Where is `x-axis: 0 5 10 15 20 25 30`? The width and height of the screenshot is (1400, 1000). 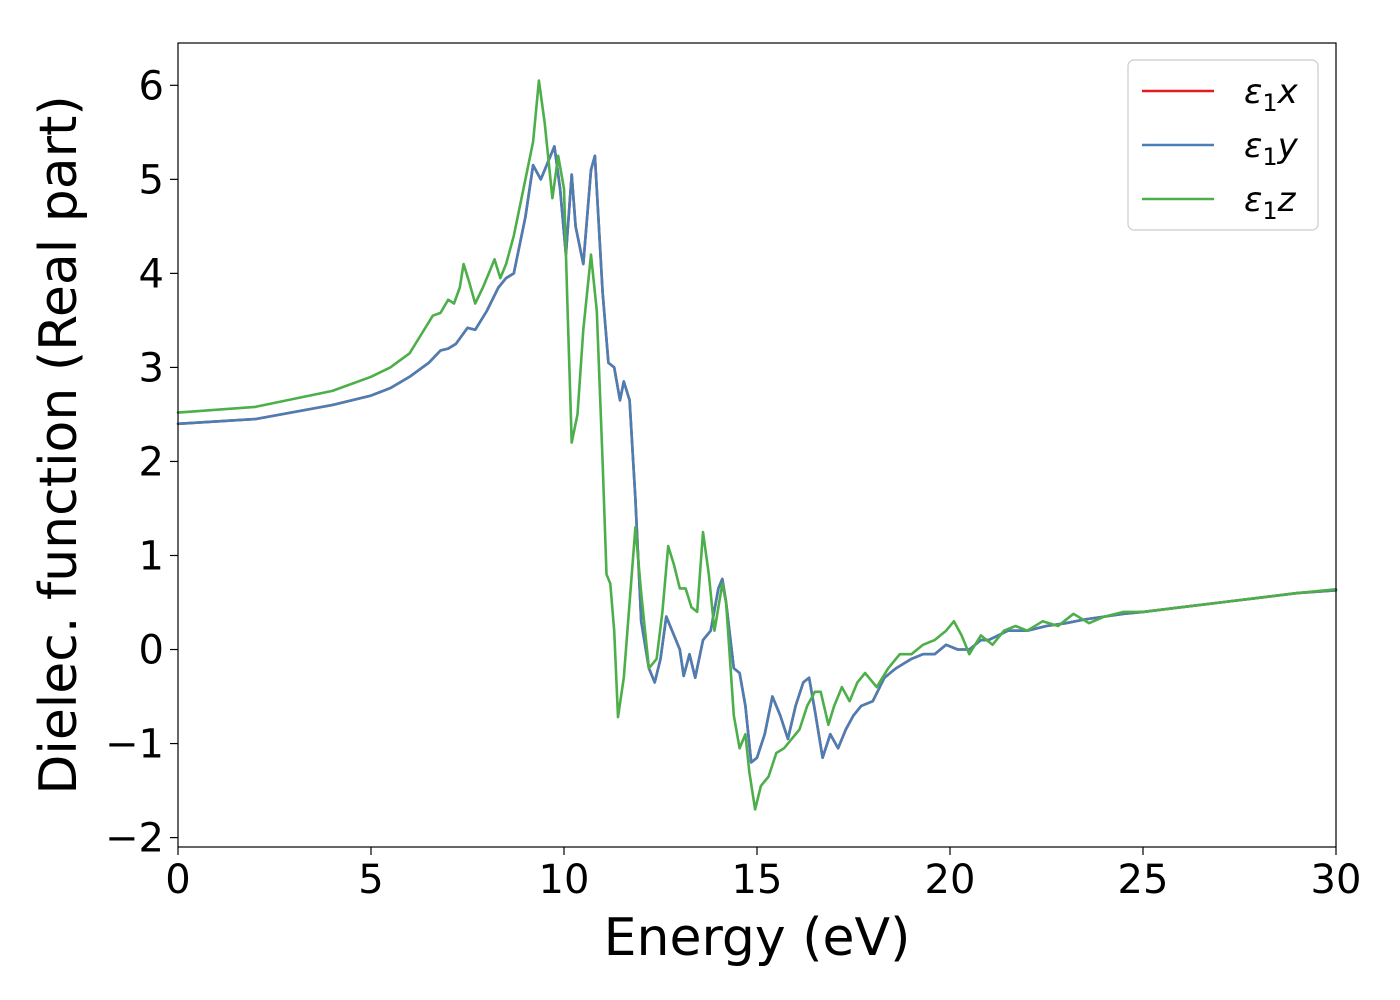
x-axis: 0 5 10 15 20 25 30 is located at coordinates (763, 875).